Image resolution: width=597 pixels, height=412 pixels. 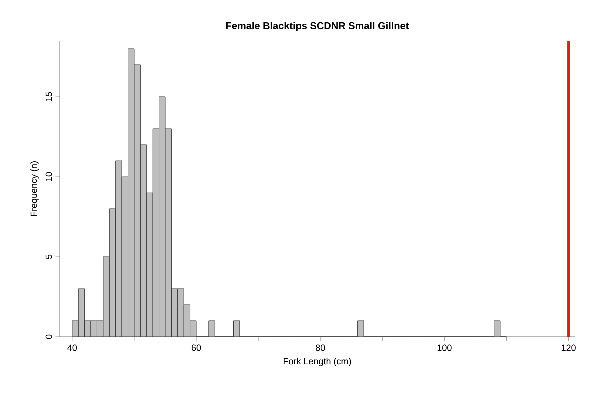 I want to click on y-tick-label: 10, so click(x=49, y=177).